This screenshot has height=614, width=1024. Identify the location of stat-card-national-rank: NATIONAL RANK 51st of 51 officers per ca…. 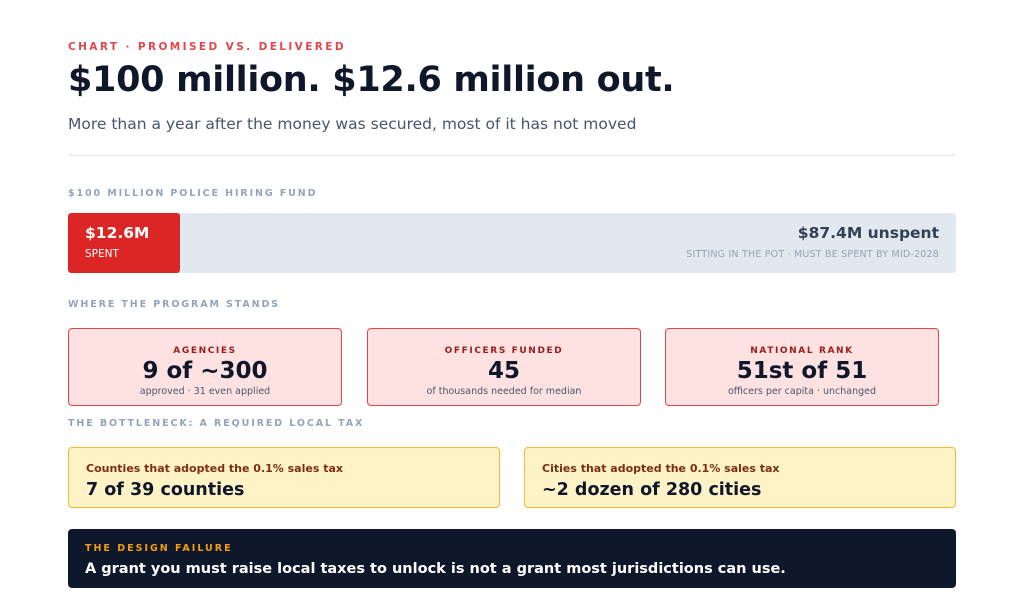
(802, 367).